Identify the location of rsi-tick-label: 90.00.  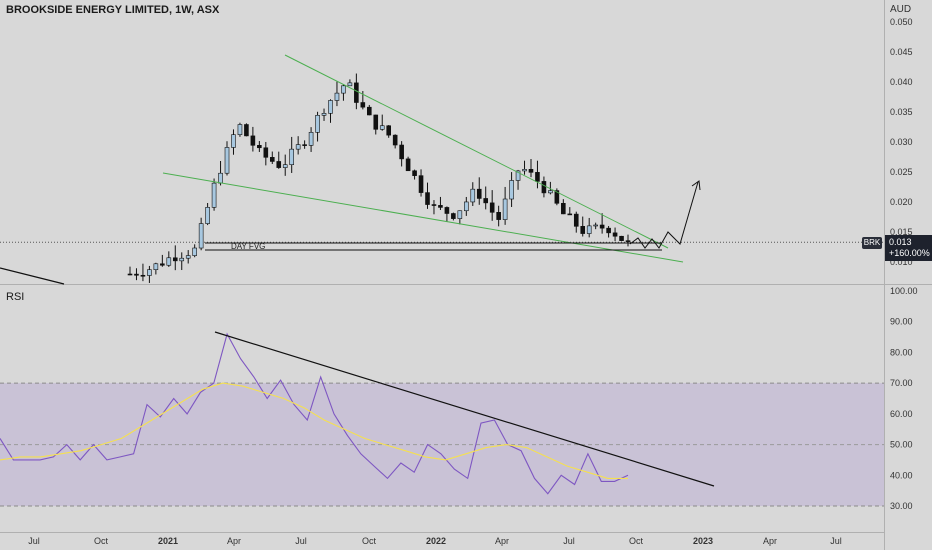
(901, 322).